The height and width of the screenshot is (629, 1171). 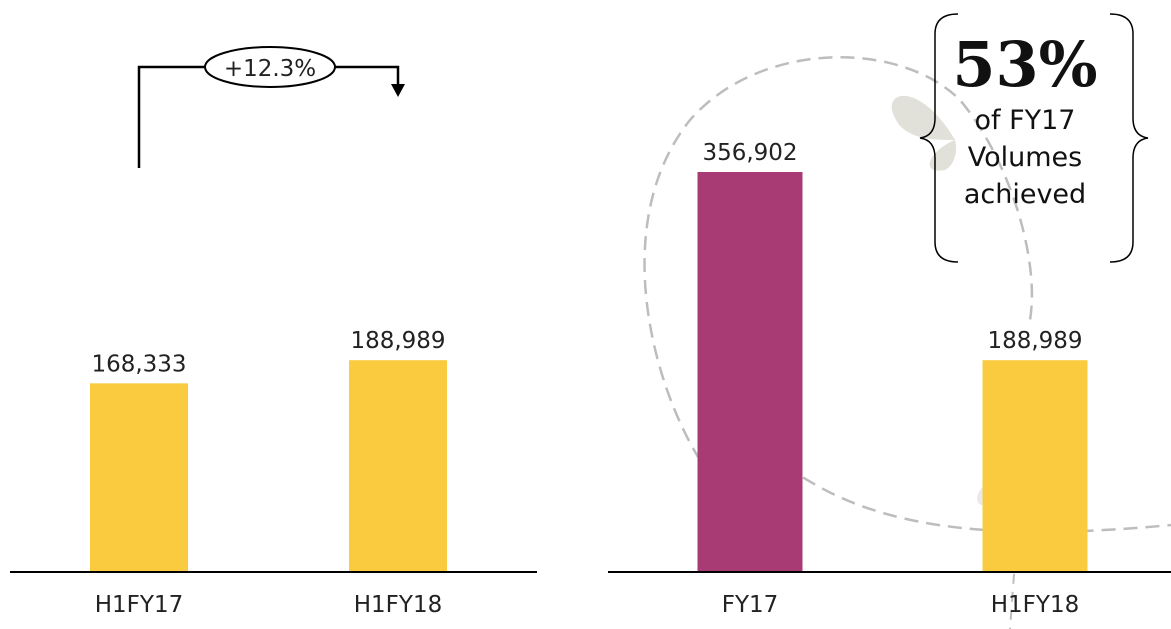 I want to click on callout-headline: 53%, so click(x=1025, y=64).